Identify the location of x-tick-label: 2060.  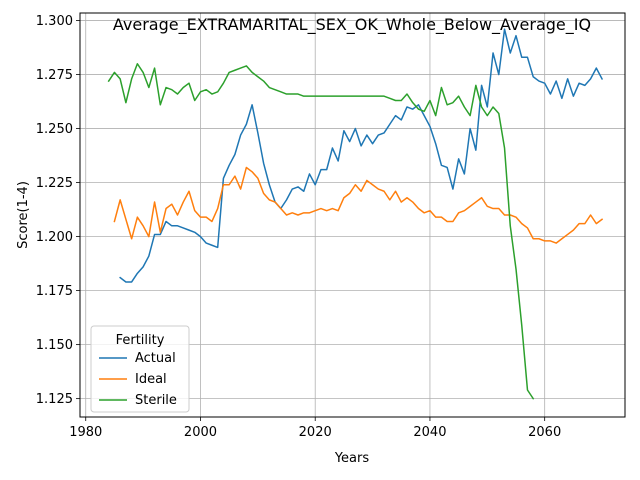
(544, 432).